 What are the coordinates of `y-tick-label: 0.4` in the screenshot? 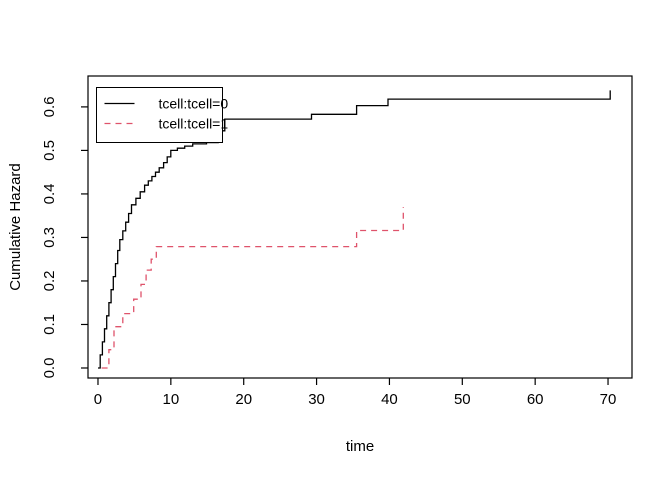 It's located at (49, 193).